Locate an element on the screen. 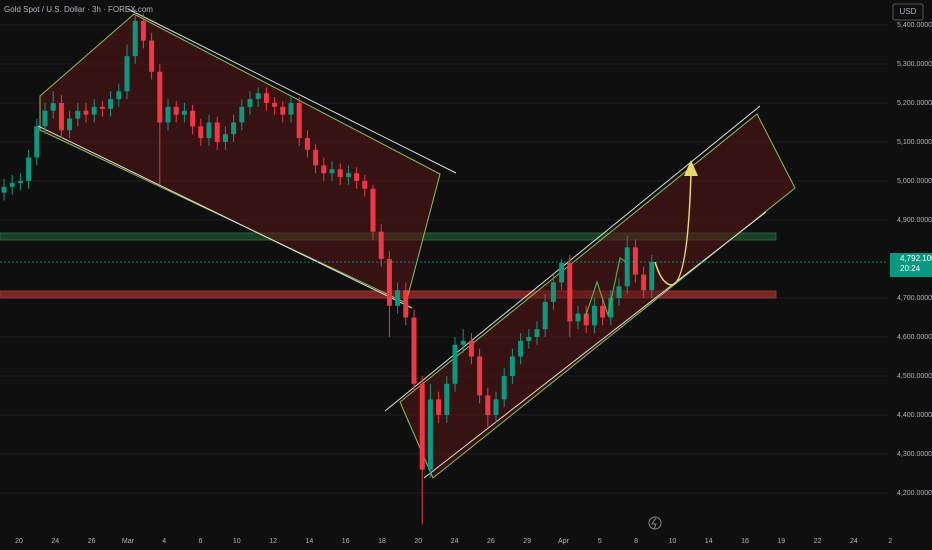 Image resolution: width=932 pixels, height=550 pixels. y-tick-label: 4,600.0000 is located at coordinates (914, 337).